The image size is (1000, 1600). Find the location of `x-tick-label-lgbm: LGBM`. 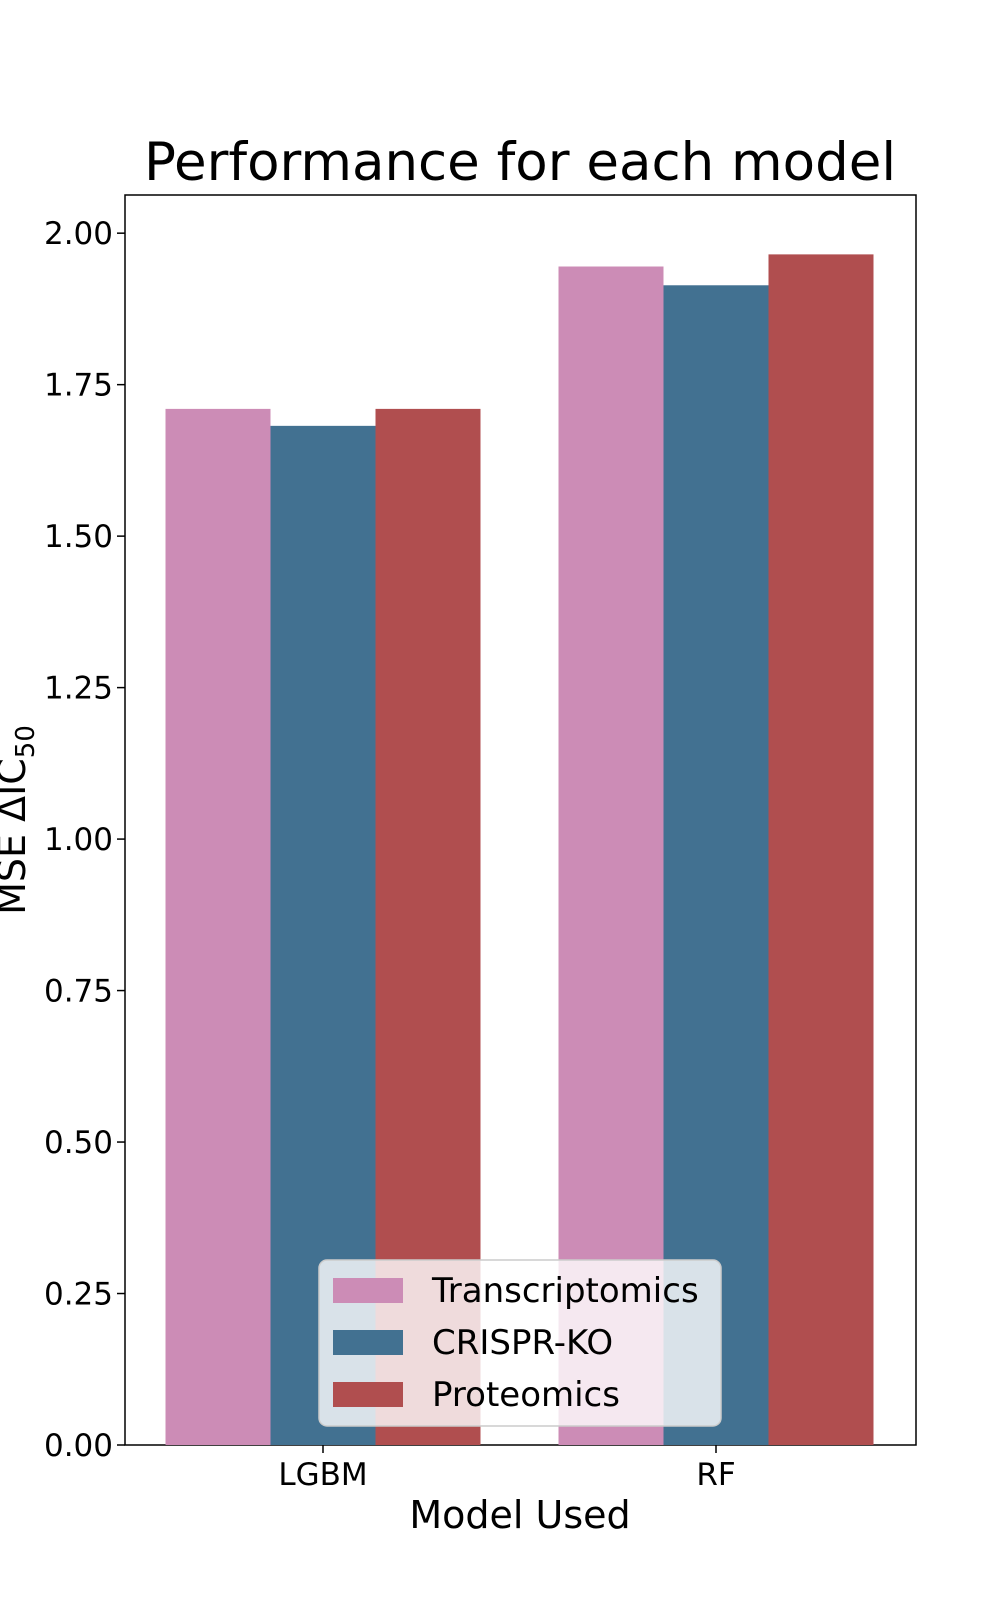

x-tick-label-lgbm: LGBM is located at coordinates (322, 1475).